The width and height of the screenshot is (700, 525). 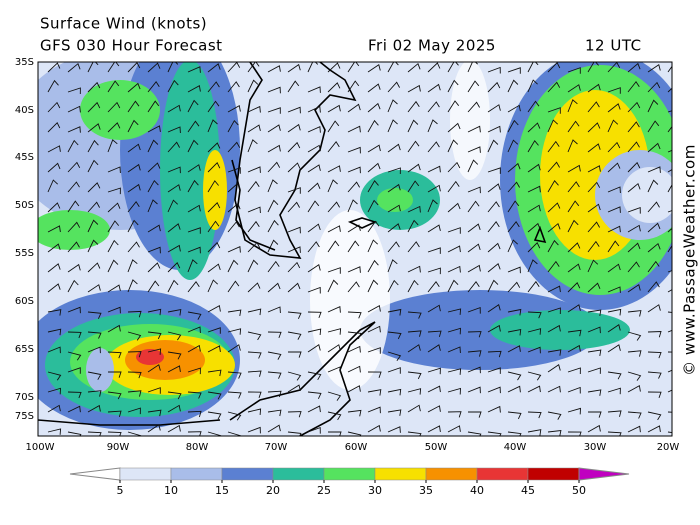 What do you see at coordinates (222, 490) in the screenshot?
I see `colorbar-label: 15` at bounding box center [222, 490].